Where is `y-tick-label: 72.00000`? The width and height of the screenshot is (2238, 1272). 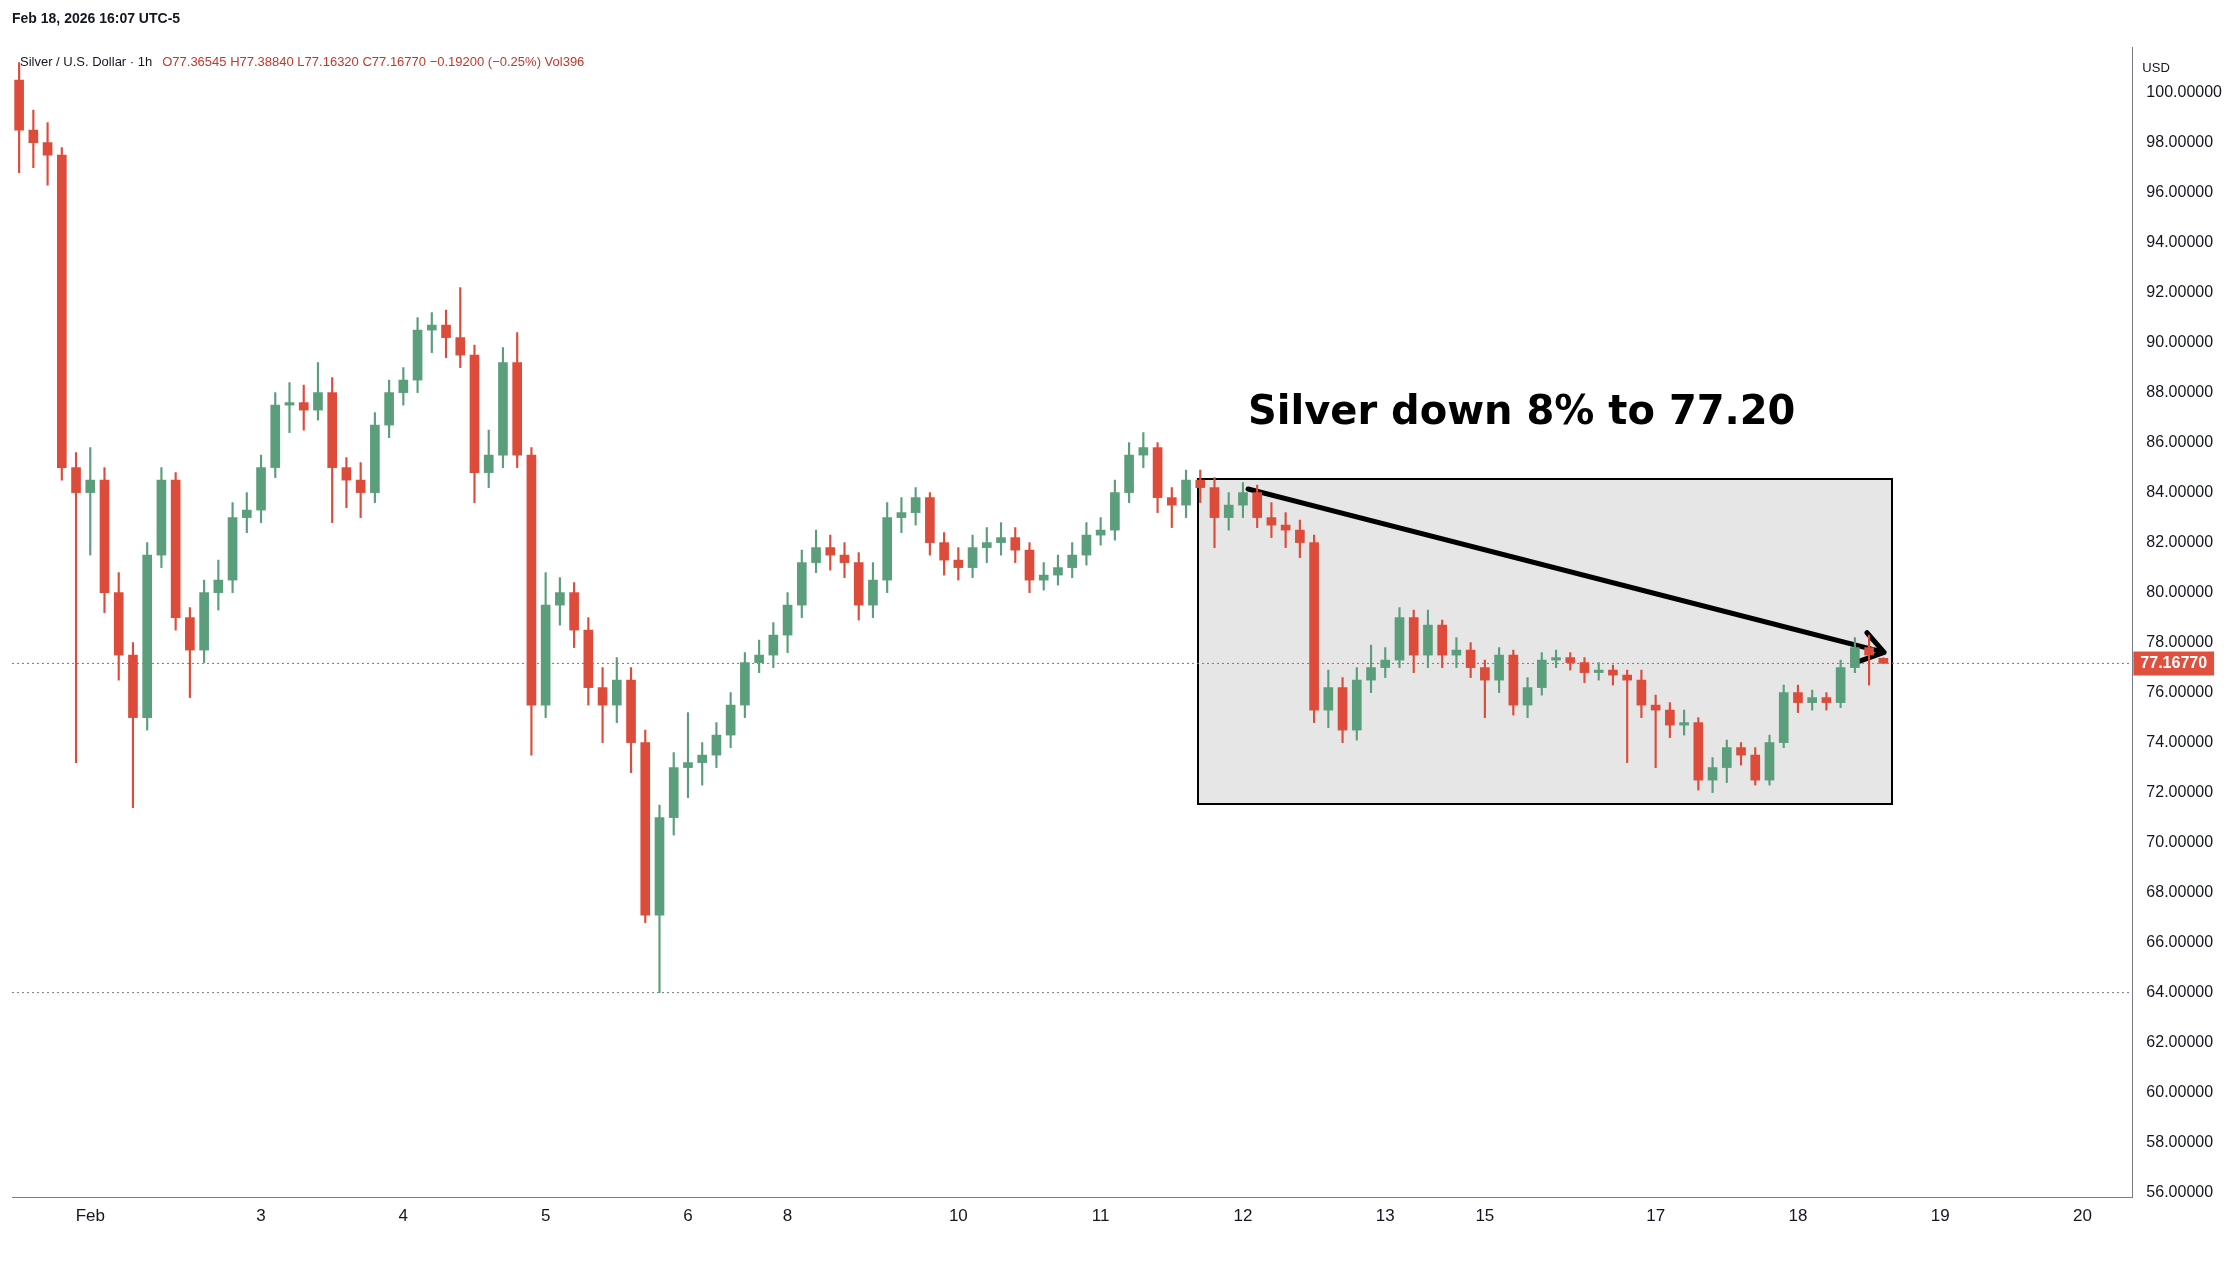 y-tick-label: 72.00000 is located at coordinates (2180, 792).